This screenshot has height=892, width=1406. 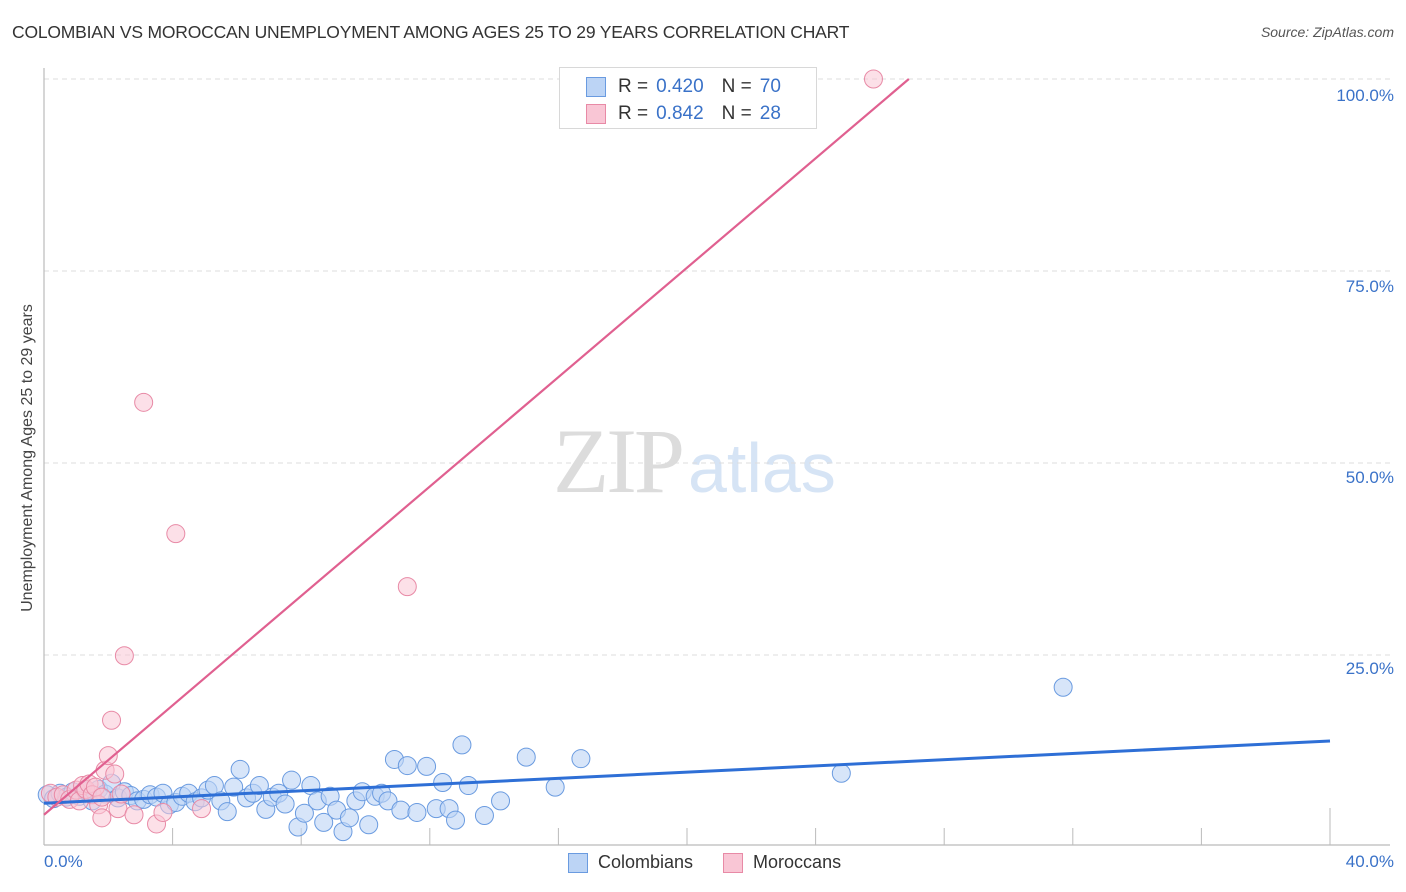 I want to click on colombians-label: Colombians, so click(x=646, y=862).